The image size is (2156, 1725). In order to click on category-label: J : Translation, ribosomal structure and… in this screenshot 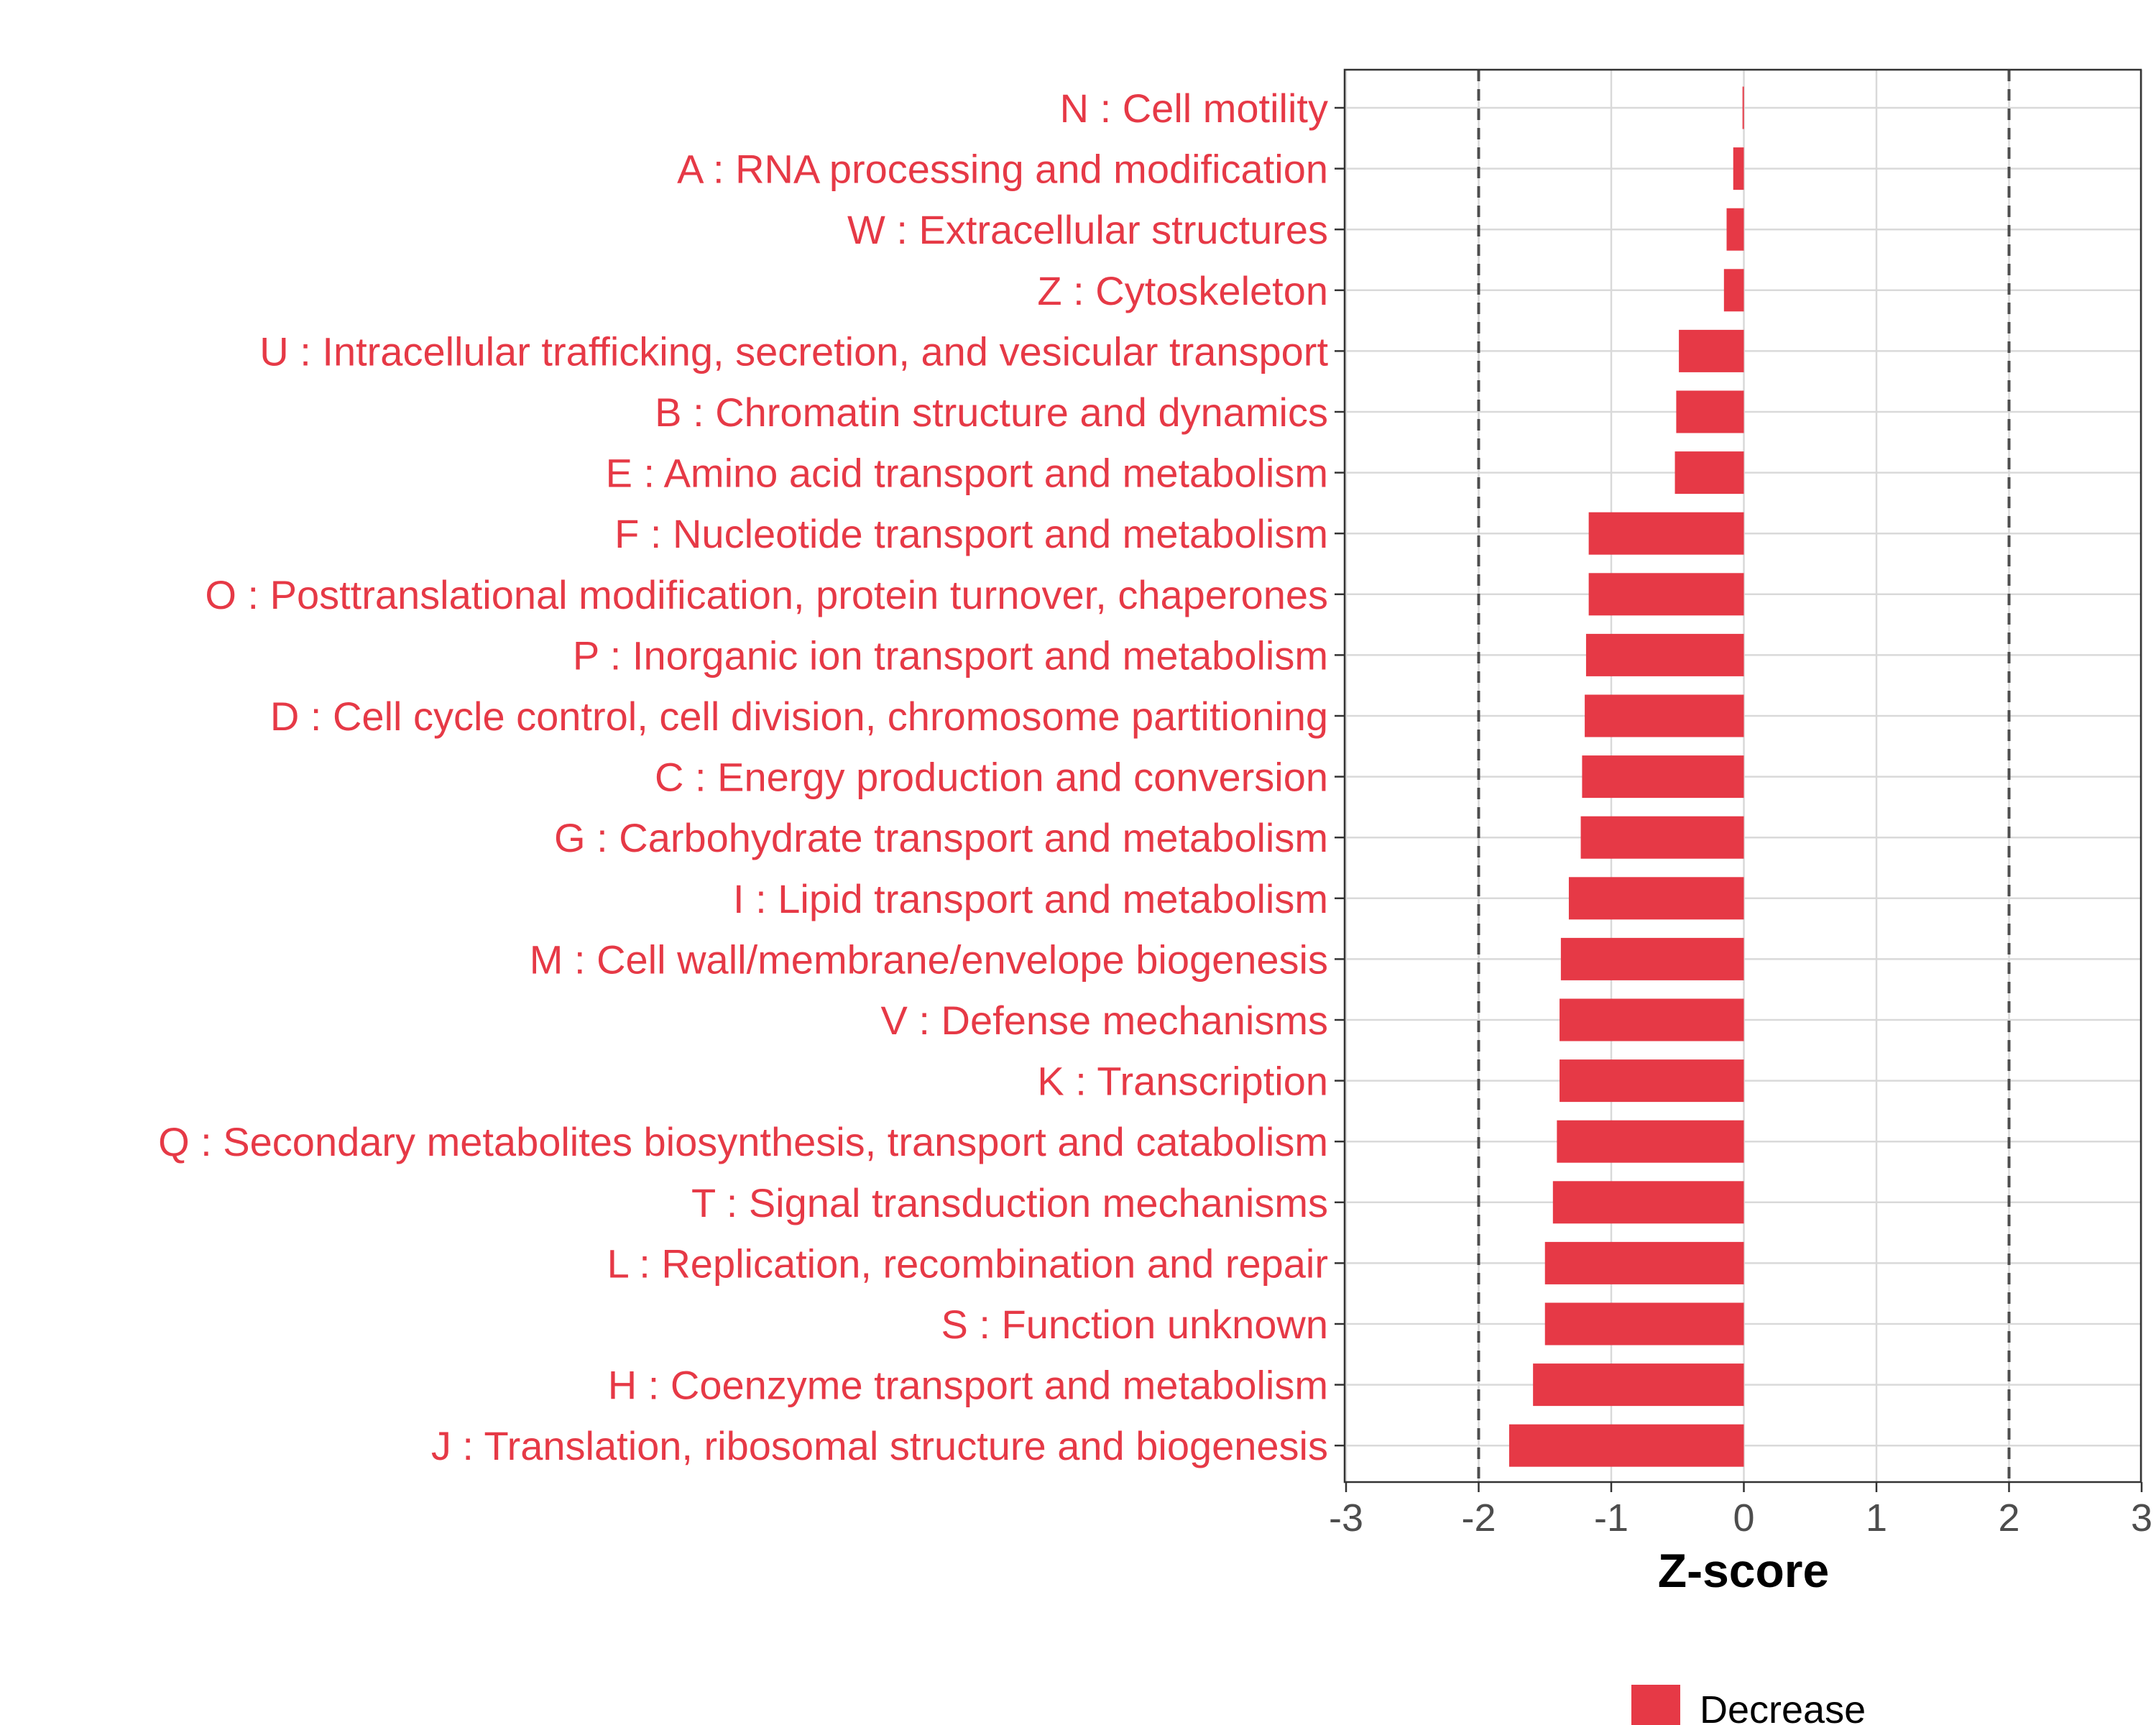, I will do `click(880, 1445)`.